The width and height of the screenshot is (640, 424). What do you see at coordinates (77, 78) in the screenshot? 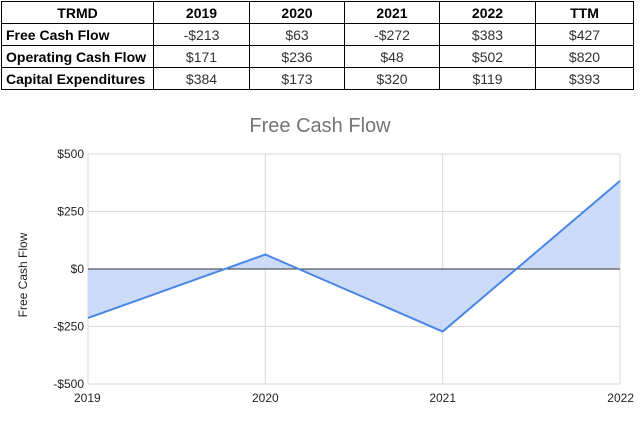
I see `row-label: Capital Expenditures` at bounding box center [77, 78].